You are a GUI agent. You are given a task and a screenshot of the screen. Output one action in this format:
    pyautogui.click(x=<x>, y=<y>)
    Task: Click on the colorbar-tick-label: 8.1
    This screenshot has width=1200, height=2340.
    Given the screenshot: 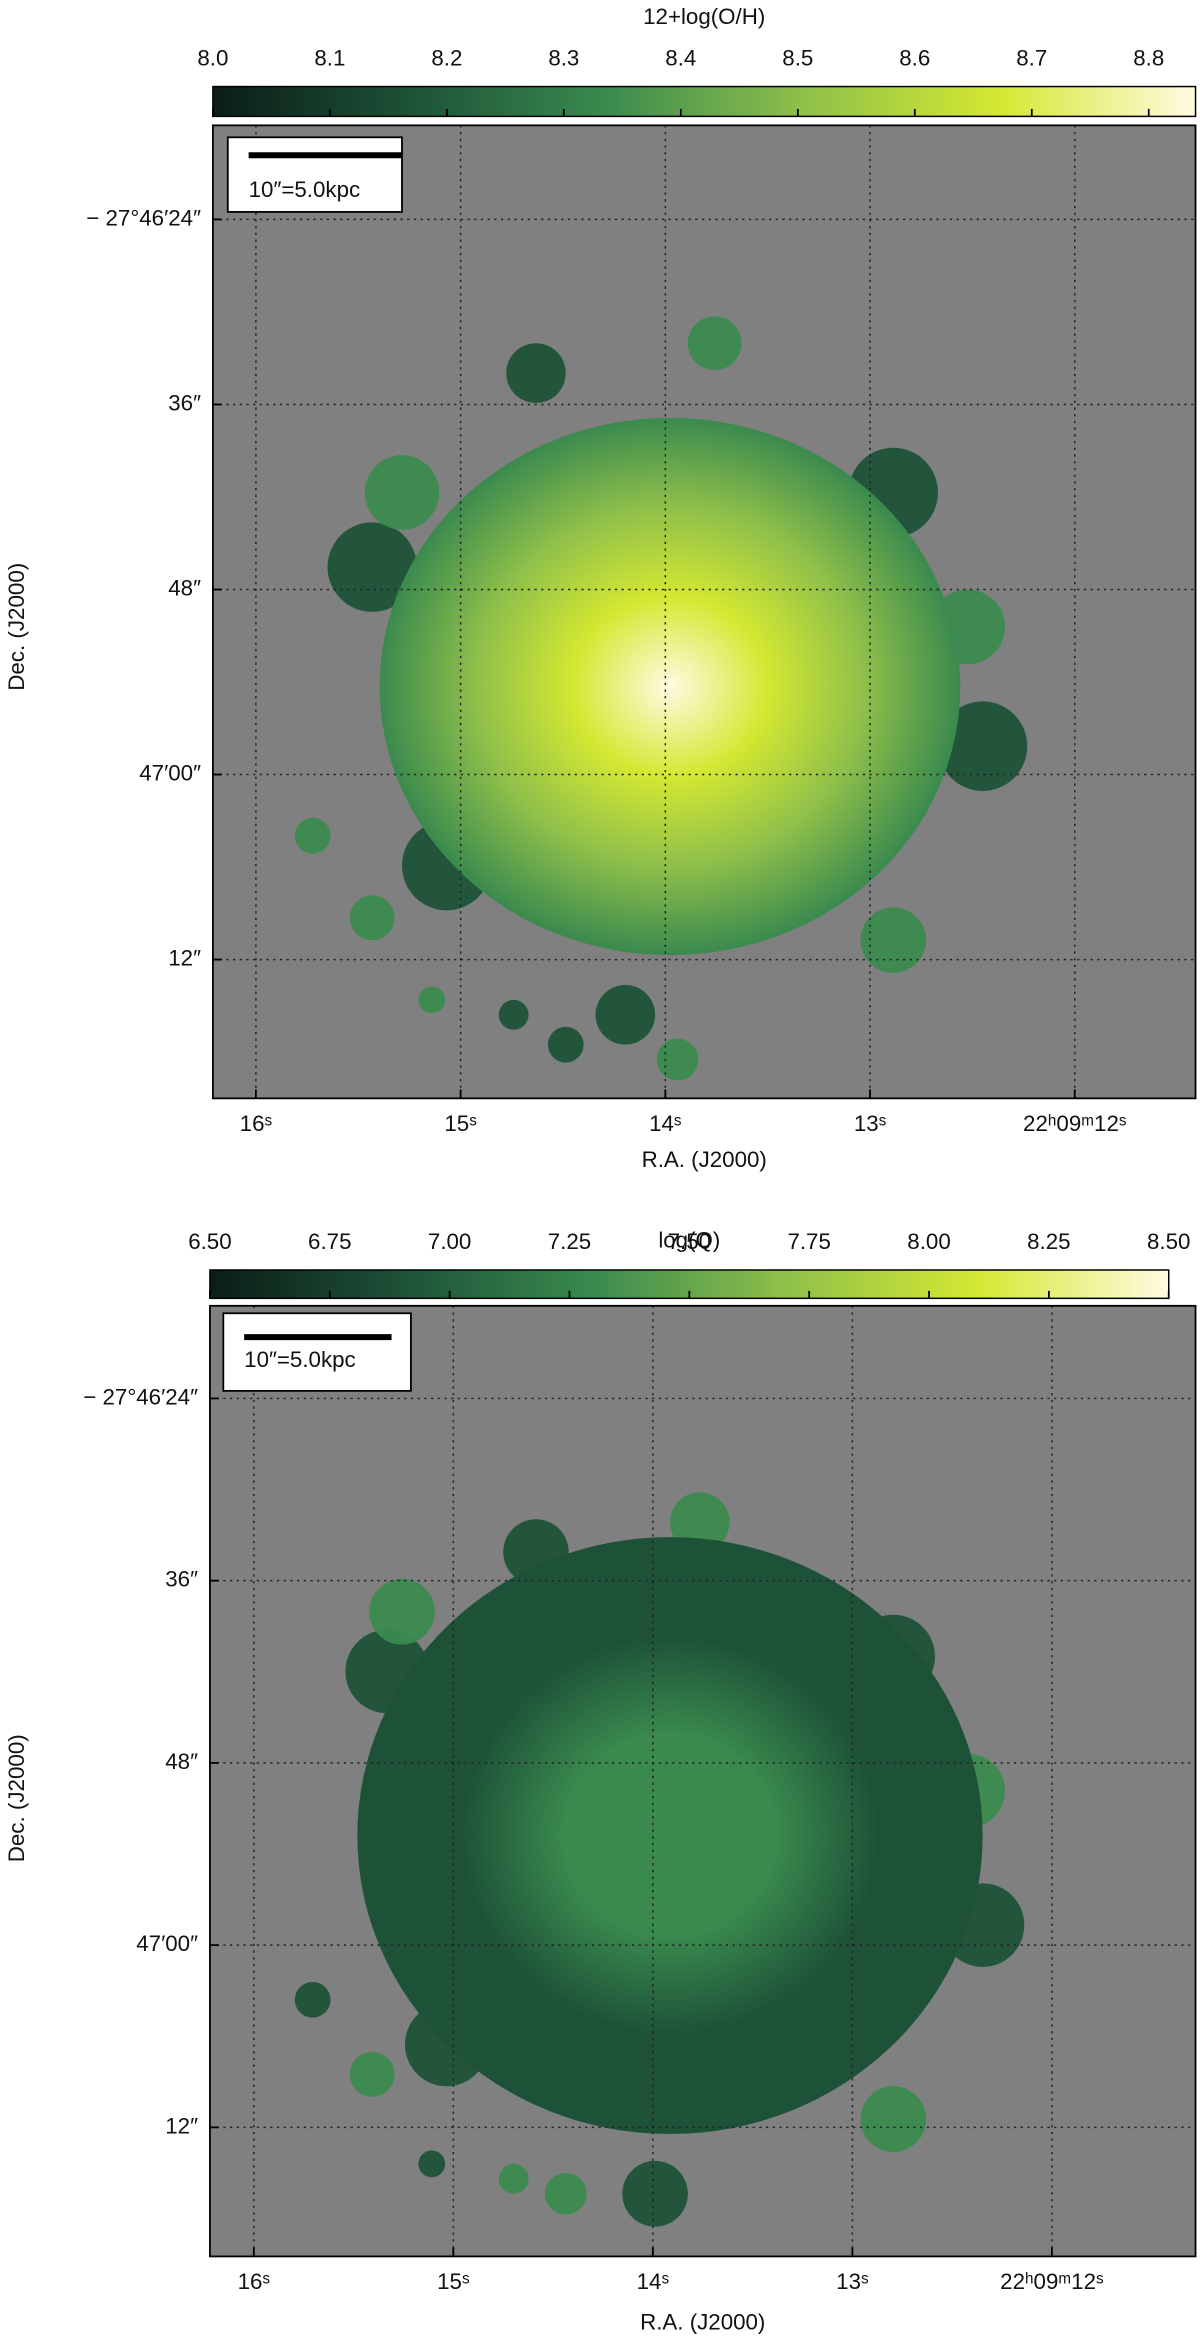 What is the action you would take?
    pyautogui.click(x=329, y=58)
    